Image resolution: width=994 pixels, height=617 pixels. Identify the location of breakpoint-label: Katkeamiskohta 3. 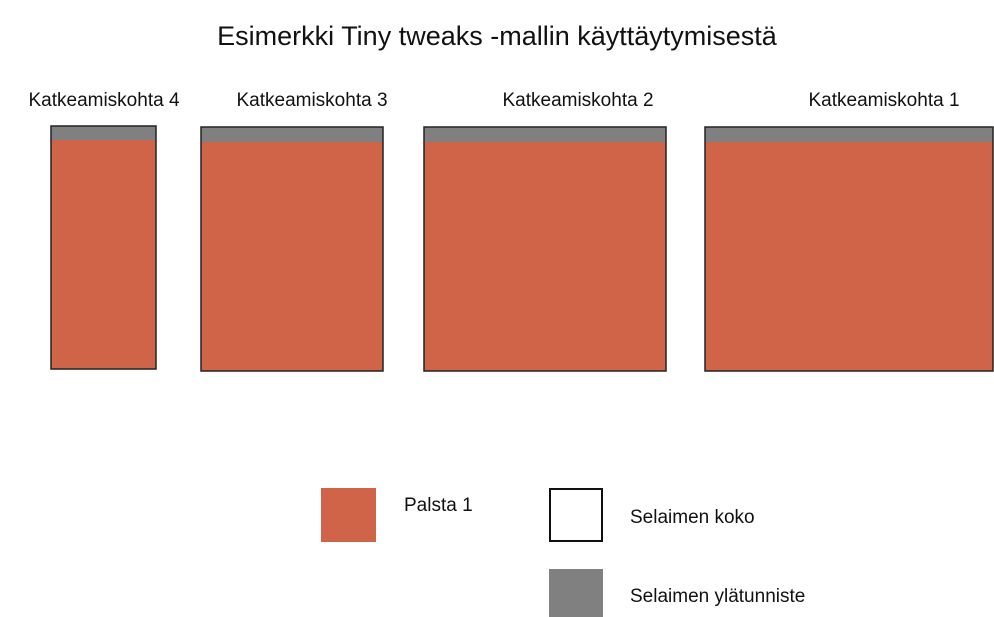
(311, 100).